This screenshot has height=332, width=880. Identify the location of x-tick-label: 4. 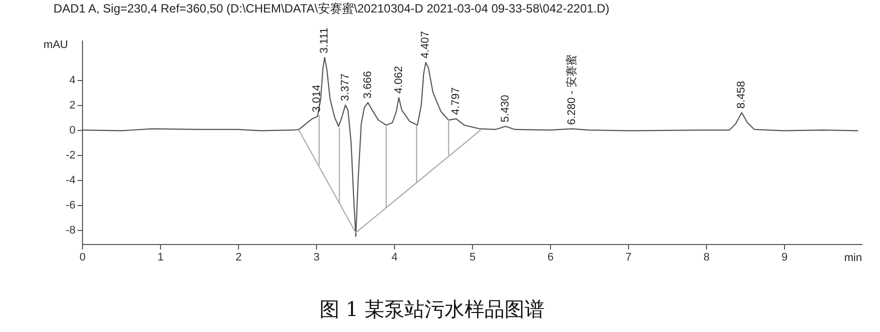
(394, 258).